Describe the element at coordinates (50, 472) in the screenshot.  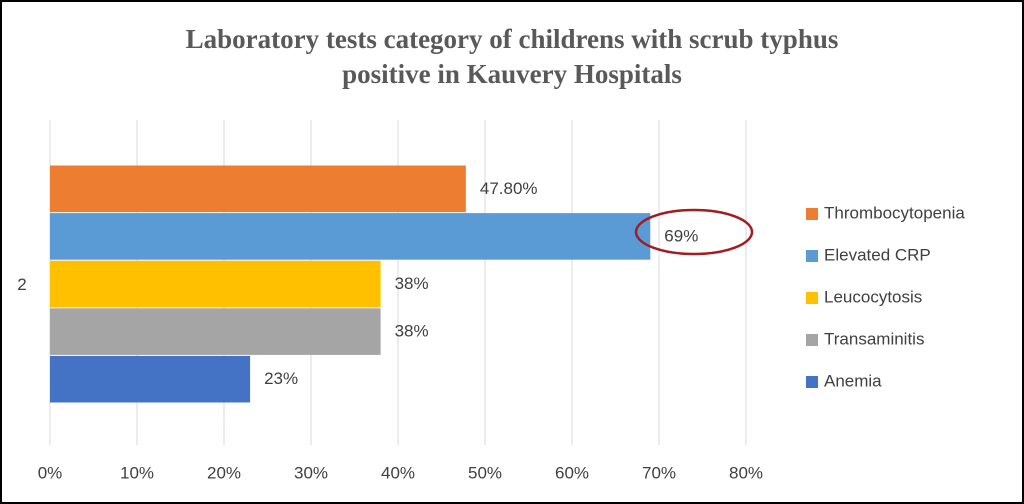
I see `x-tick-label: 0%` at that location.